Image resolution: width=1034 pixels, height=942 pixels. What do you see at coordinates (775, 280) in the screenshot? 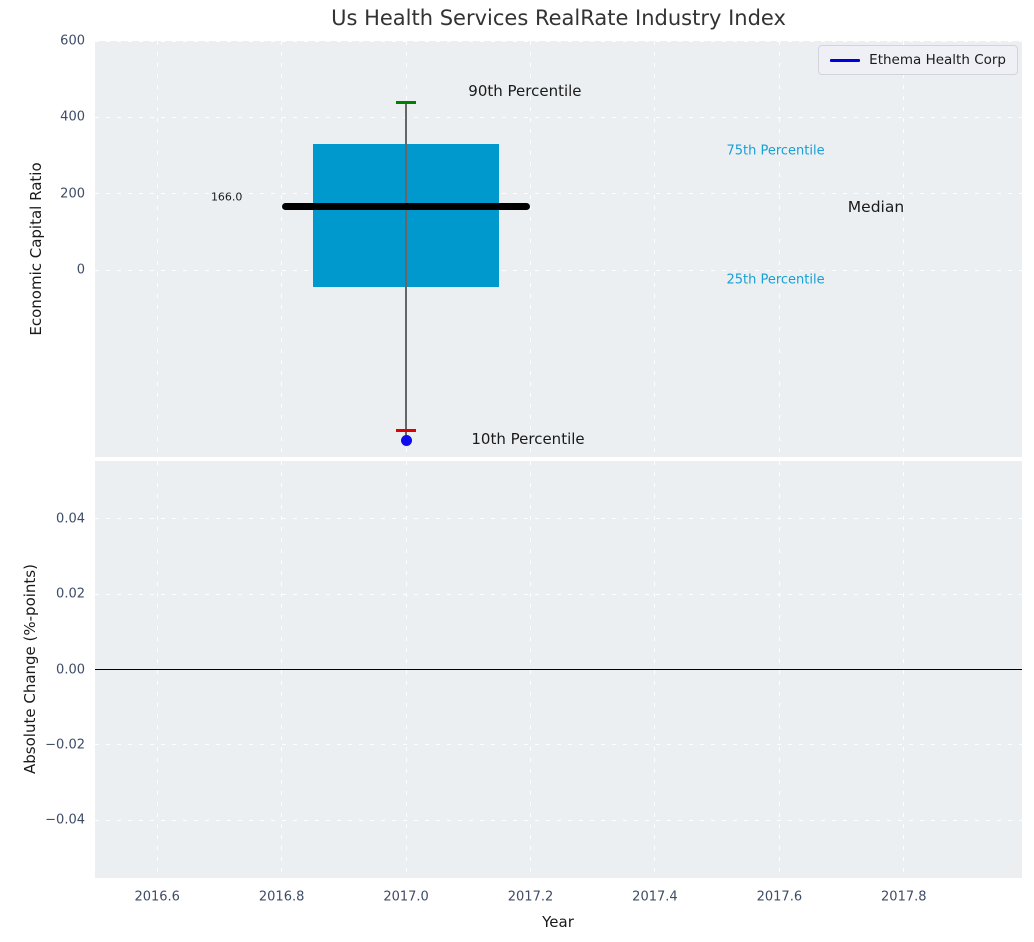
I see `p25-label: 25th Percentile` at bounding box center [775, 280].